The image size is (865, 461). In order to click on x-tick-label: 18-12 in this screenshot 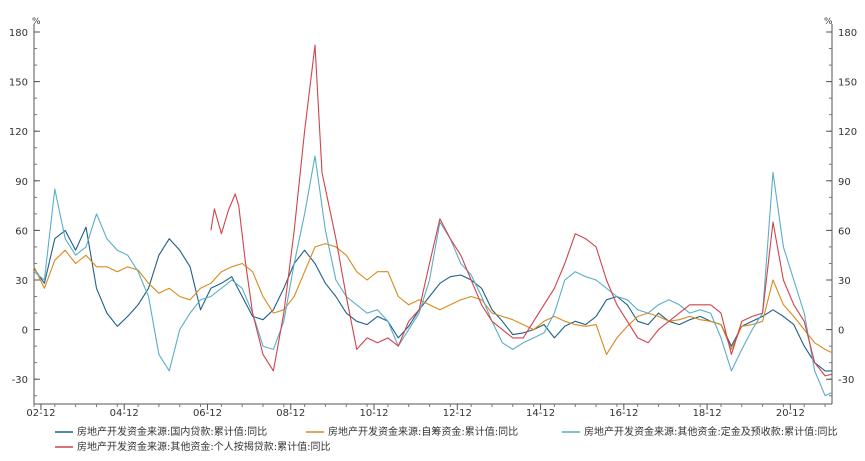, I will do `click(707, 413)`.